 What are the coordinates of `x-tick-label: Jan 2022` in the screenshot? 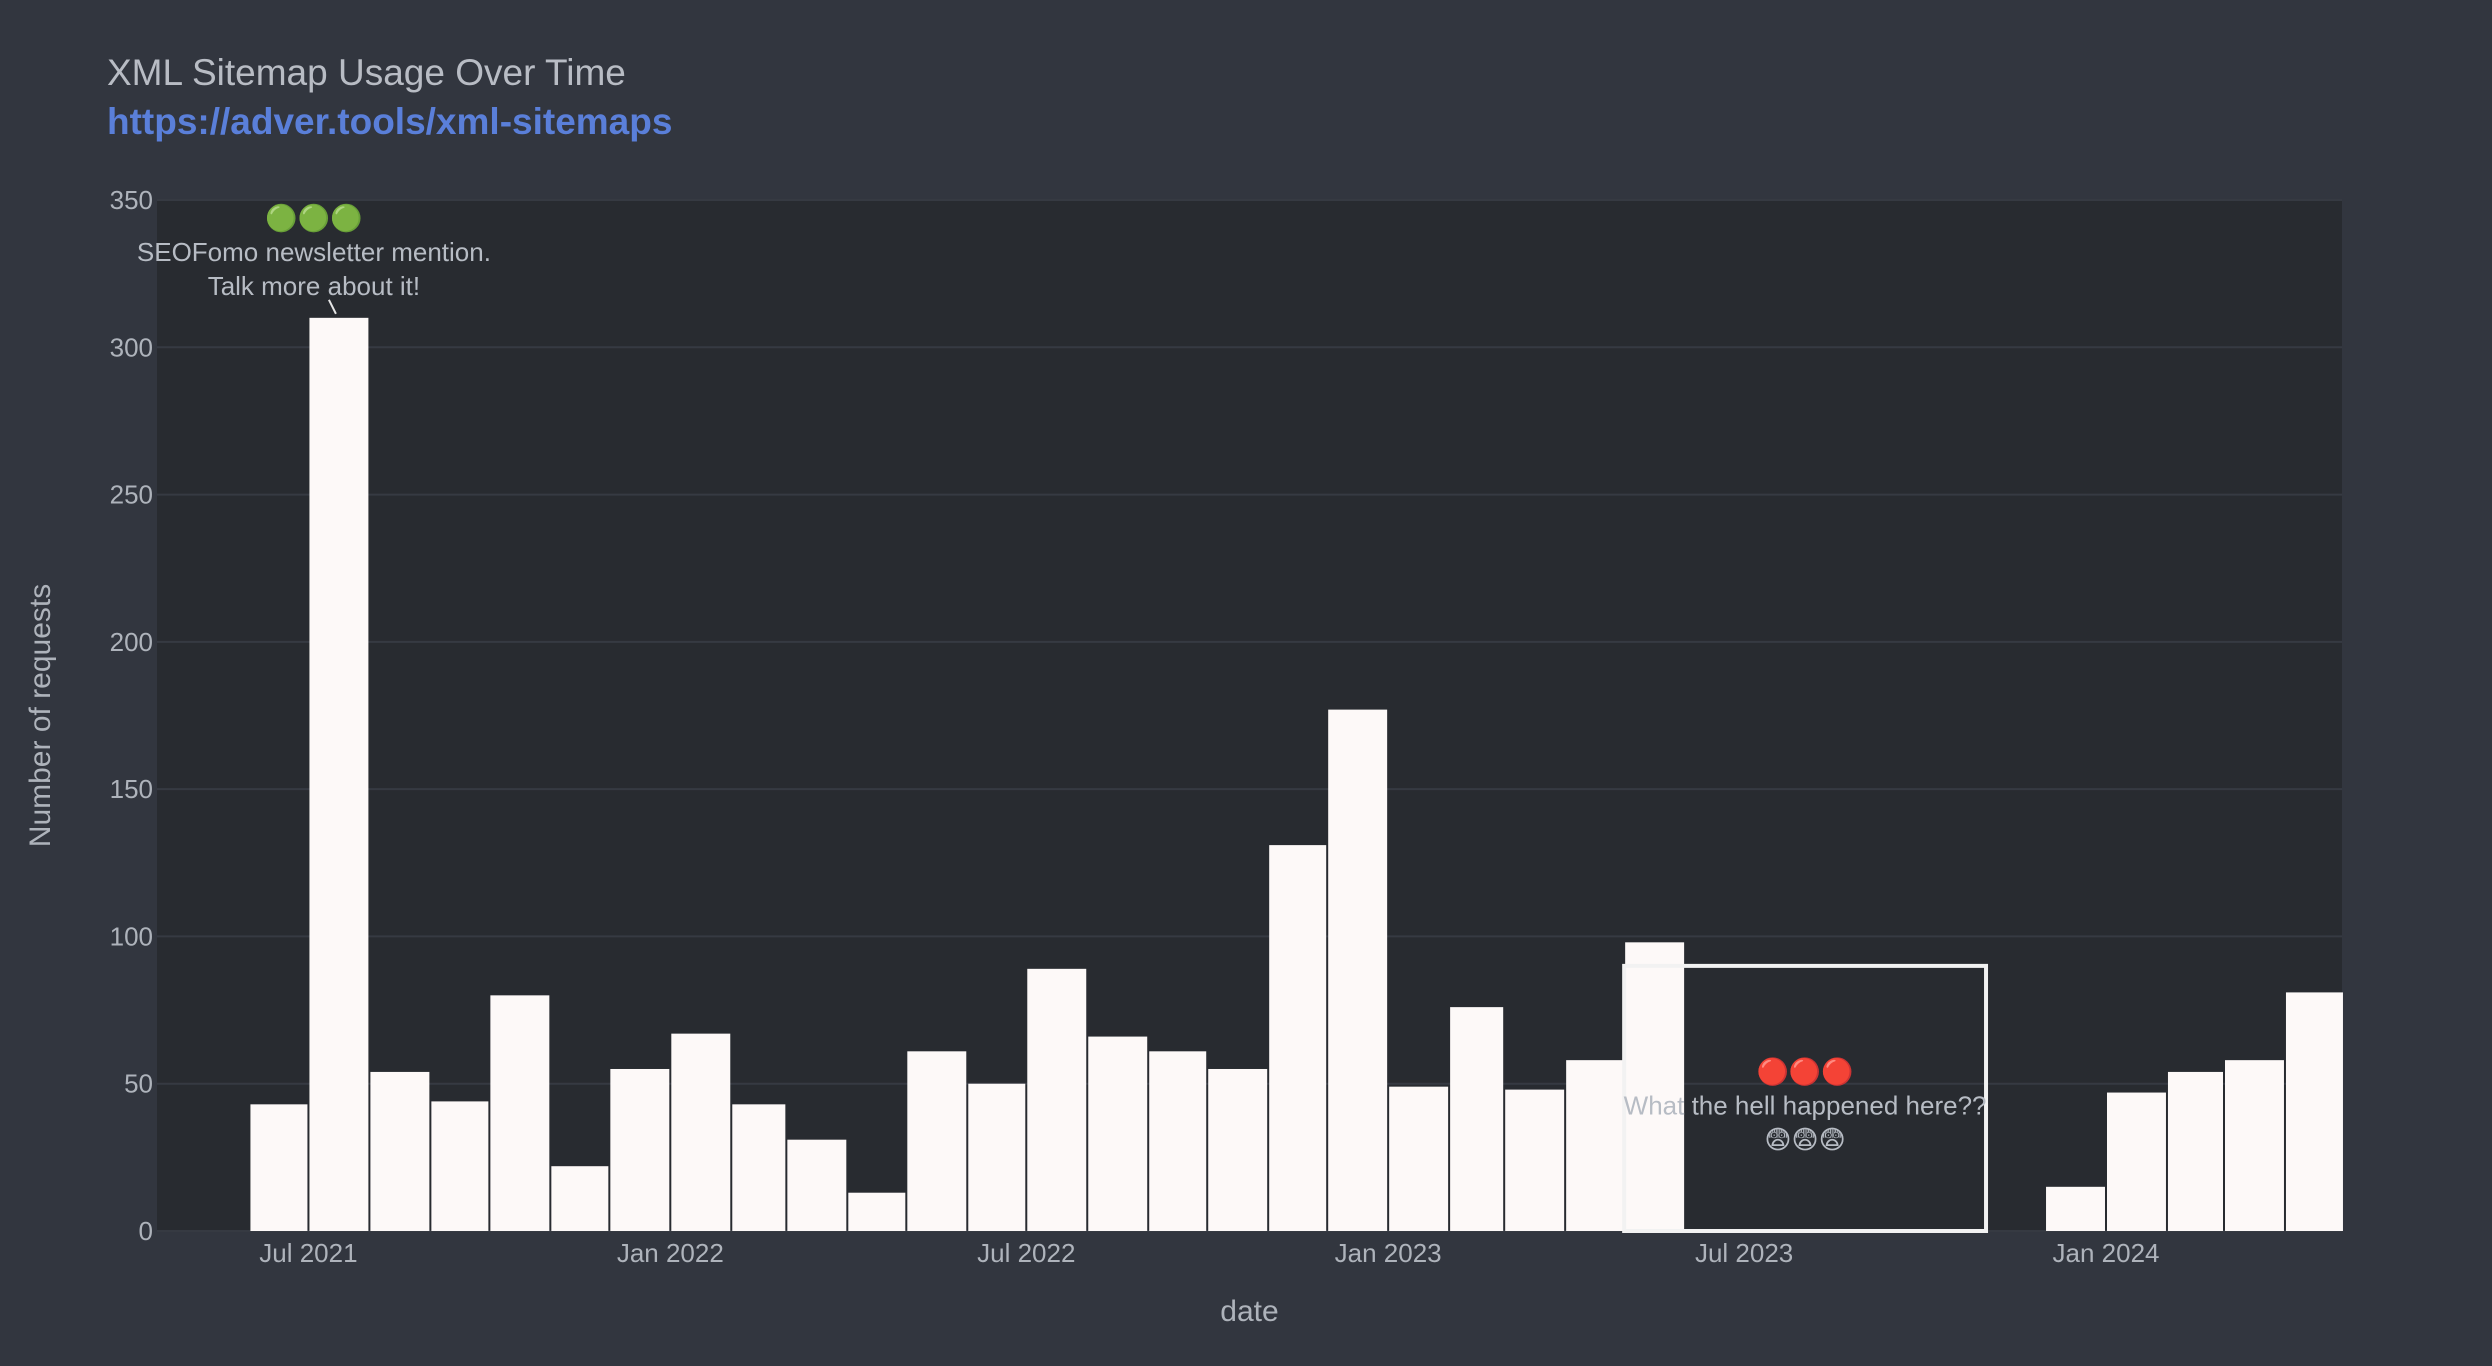 It's located at (670, 1253).